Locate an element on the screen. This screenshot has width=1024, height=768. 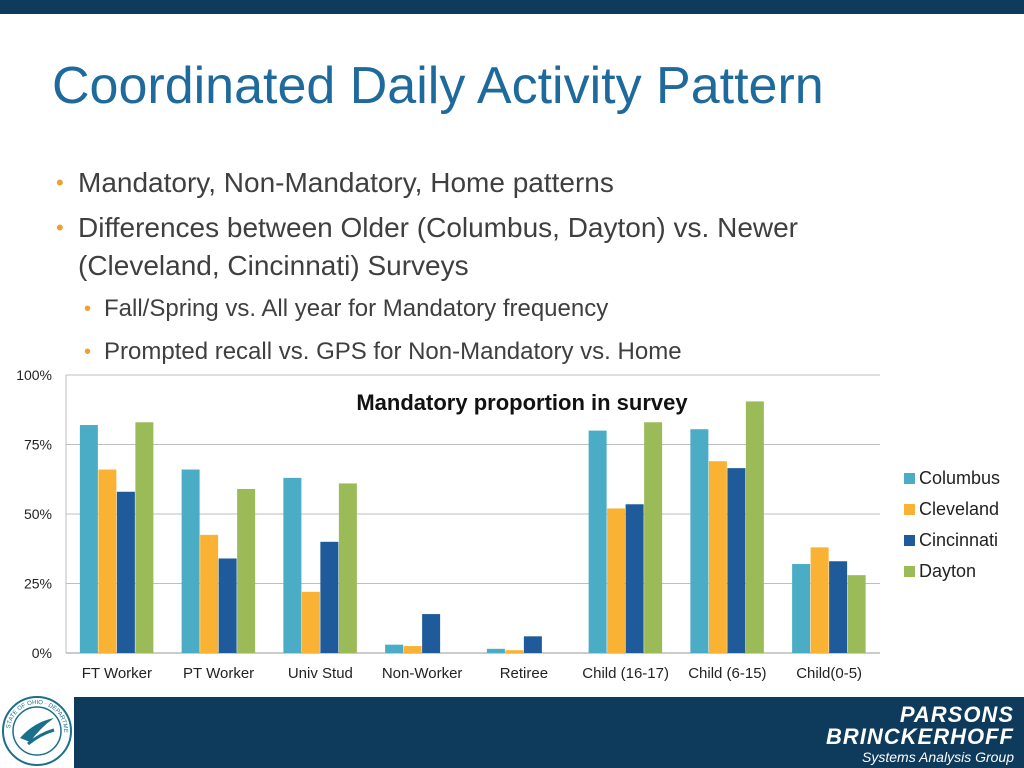
legend-label: Columbus is located at coordinates (959, 478).